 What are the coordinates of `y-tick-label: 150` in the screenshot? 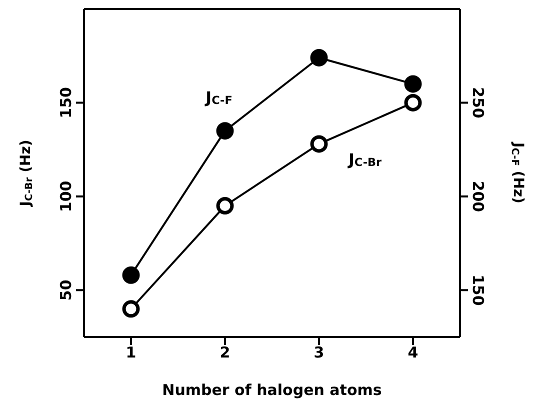 It's located at (66, 102).